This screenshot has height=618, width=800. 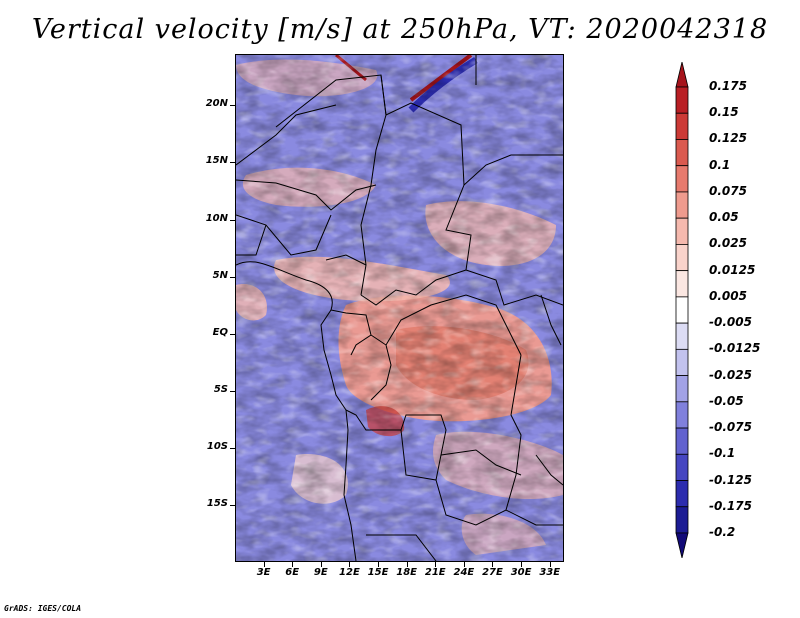 I want to click on lon-tick-label: 15E, so click(x=378, y=572).